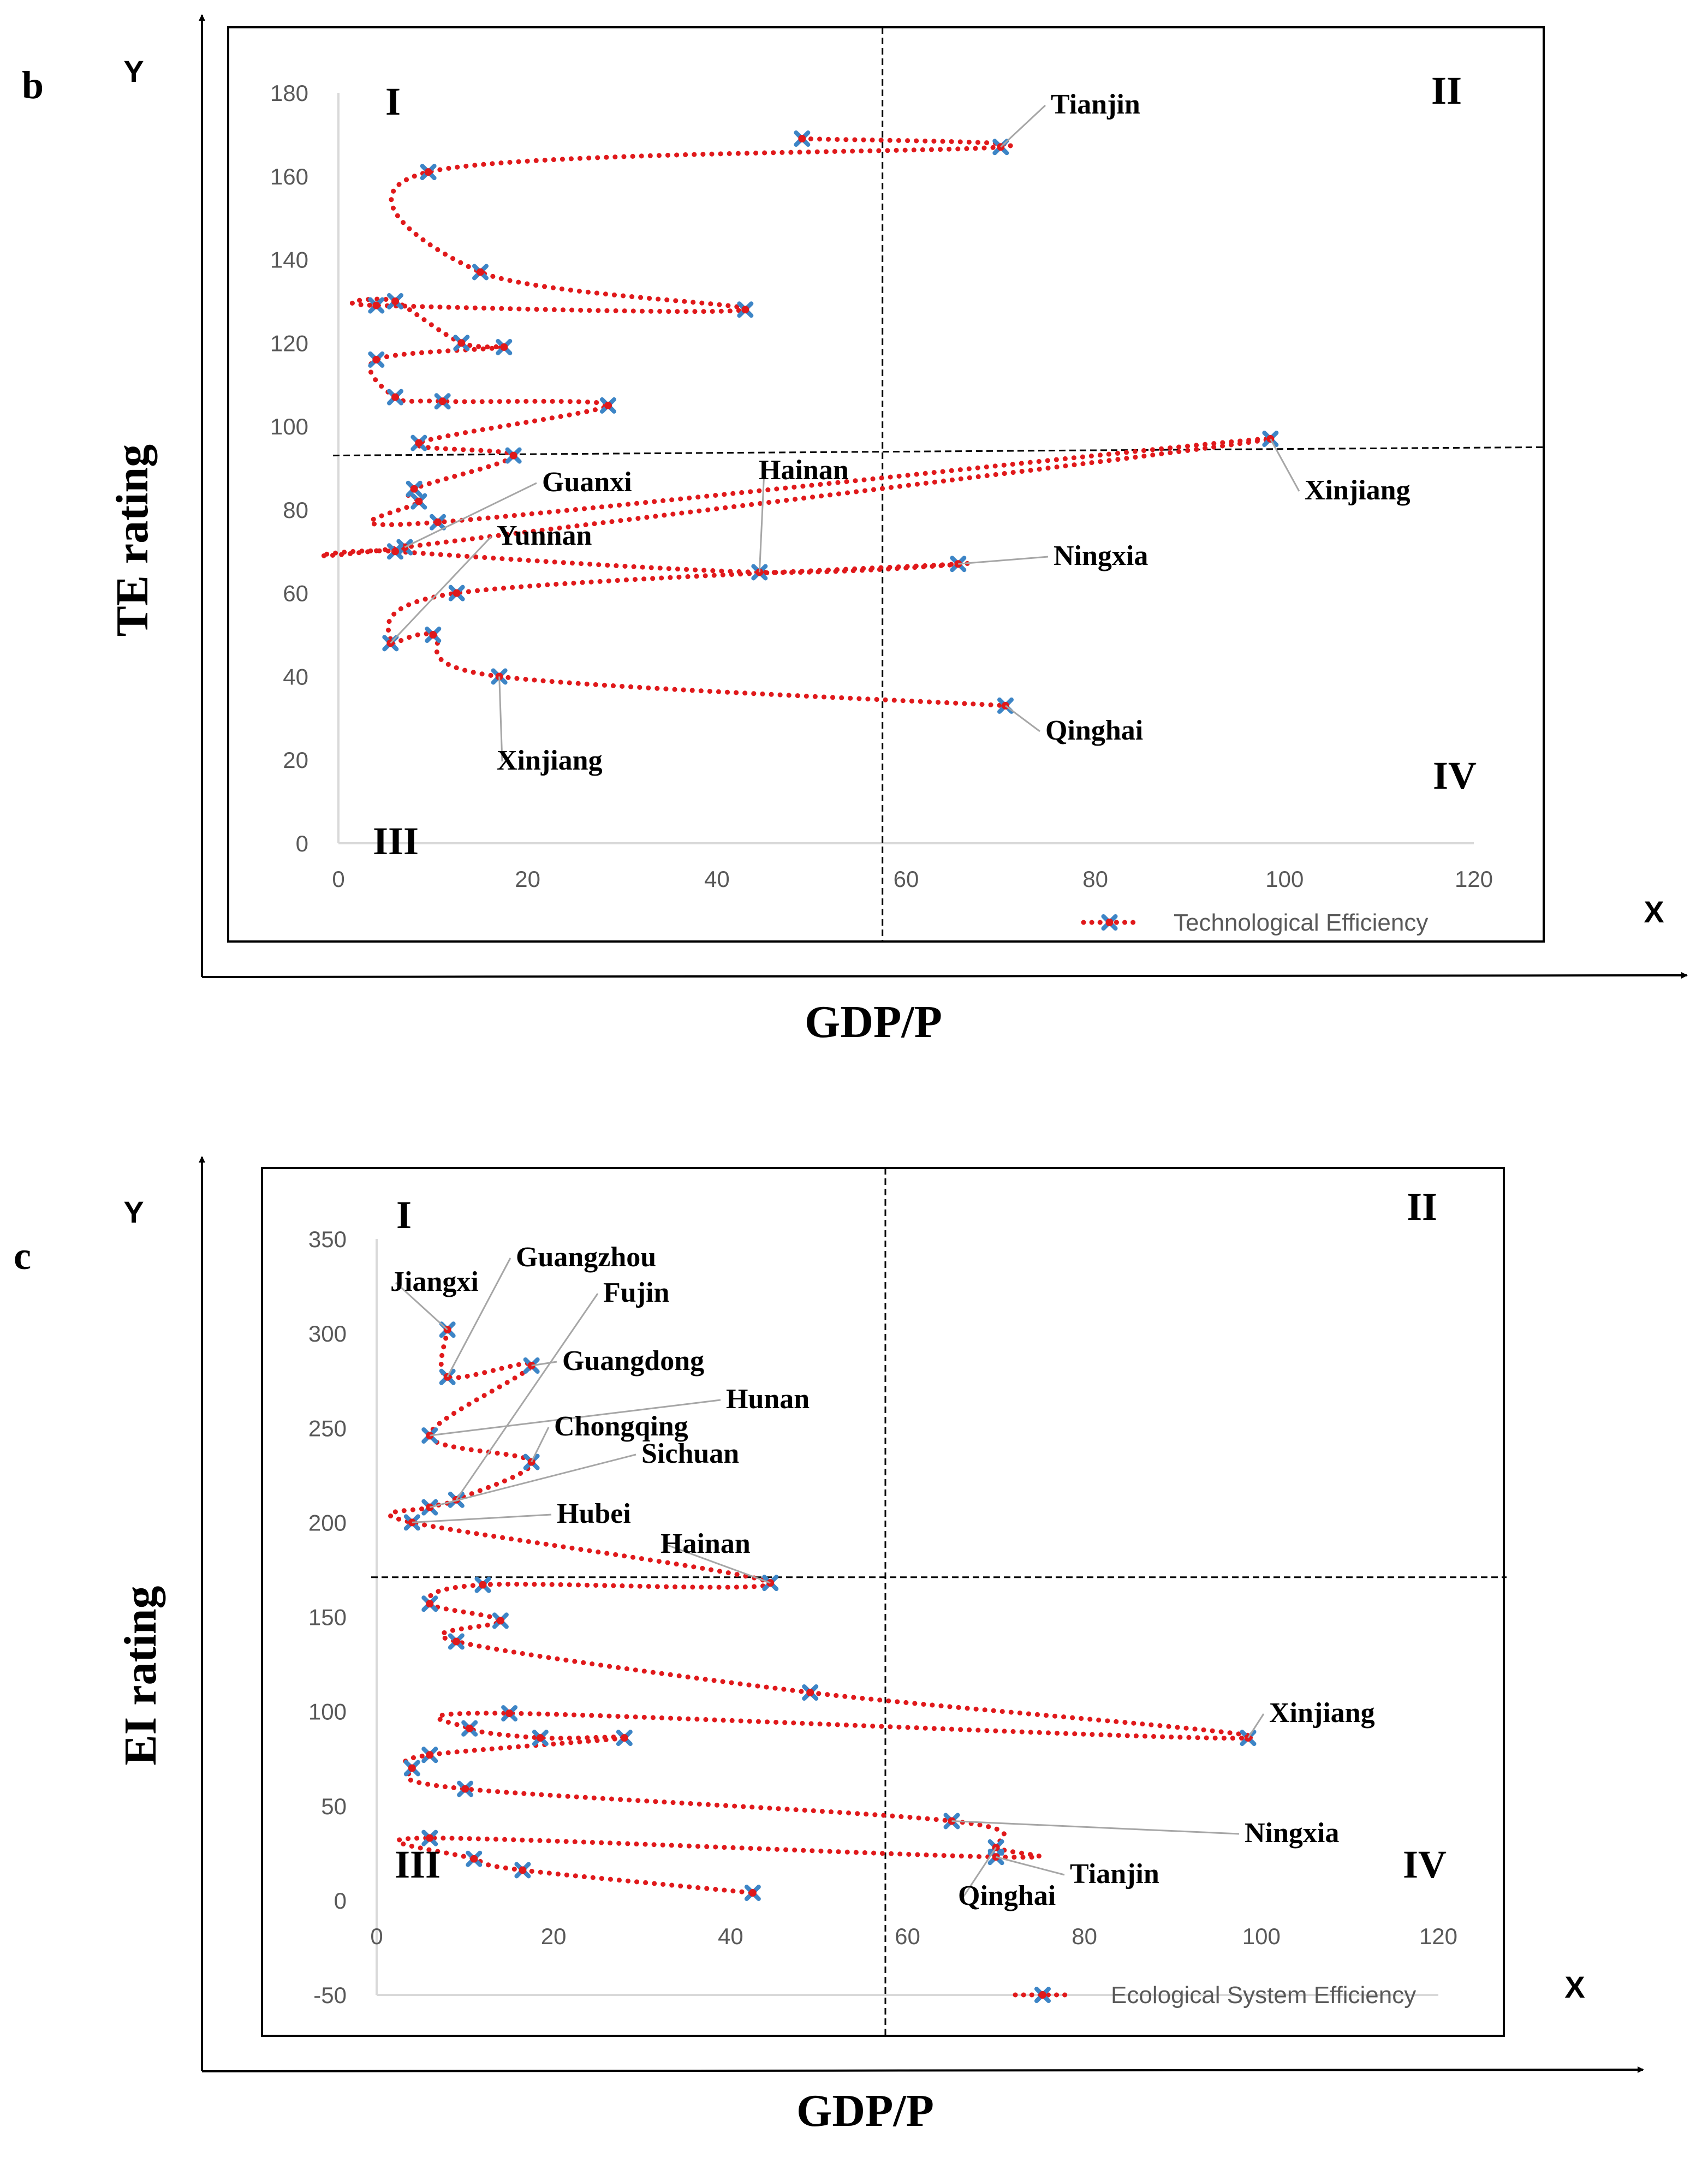  What do you see at coordinates (865, 2110) in the screenshot?
I see `x-axis-title: GDP/P` at bounding box center [865, 2110].